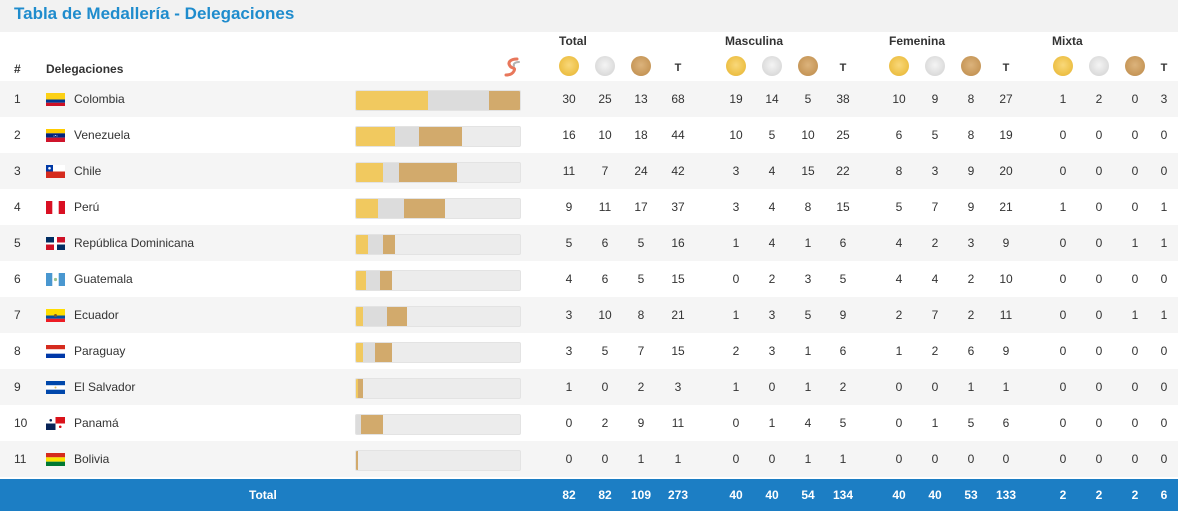 Image resolution: width=1178 pixels, height=511 pixels. Describe the element at coordinates (1099, 495) in the screenshot. I see `total-count-cell: 2` at that location.